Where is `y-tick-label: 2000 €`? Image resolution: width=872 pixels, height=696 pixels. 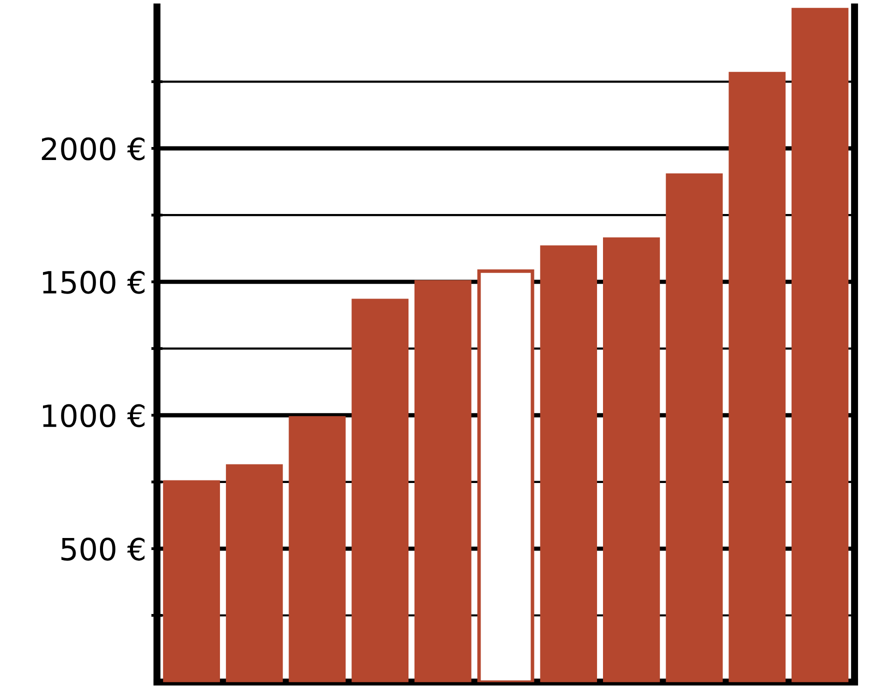 y-tick-label: 2000 € is located at coordinates (93, 148).